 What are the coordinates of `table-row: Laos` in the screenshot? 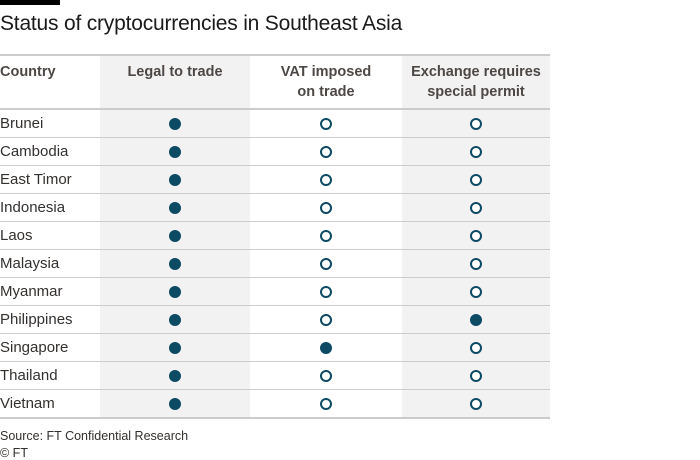 It's located at (275, 235).